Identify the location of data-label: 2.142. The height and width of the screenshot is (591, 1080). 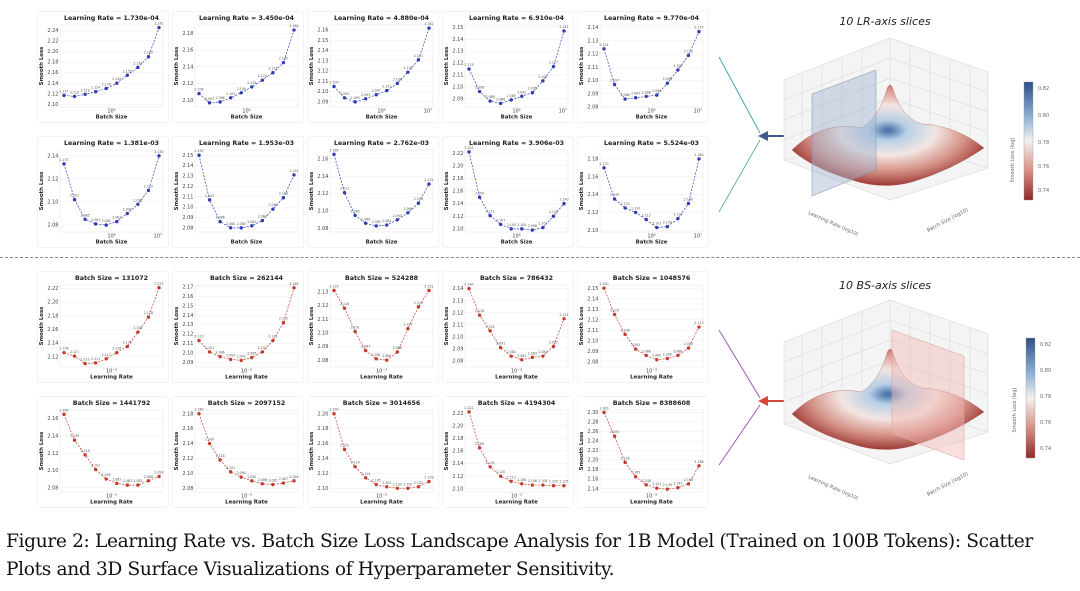
(677, 484).